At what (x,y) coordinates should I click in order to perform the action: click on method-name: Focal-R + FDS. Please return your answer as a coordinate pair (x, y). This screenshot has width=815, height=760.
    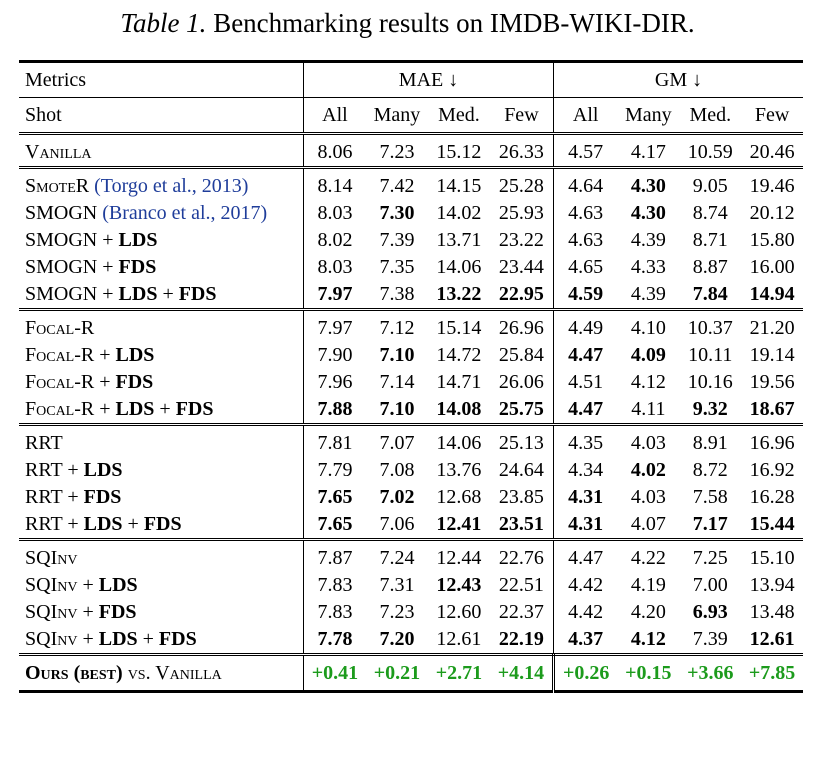
    Looking at the image, I should click on (161, 382).